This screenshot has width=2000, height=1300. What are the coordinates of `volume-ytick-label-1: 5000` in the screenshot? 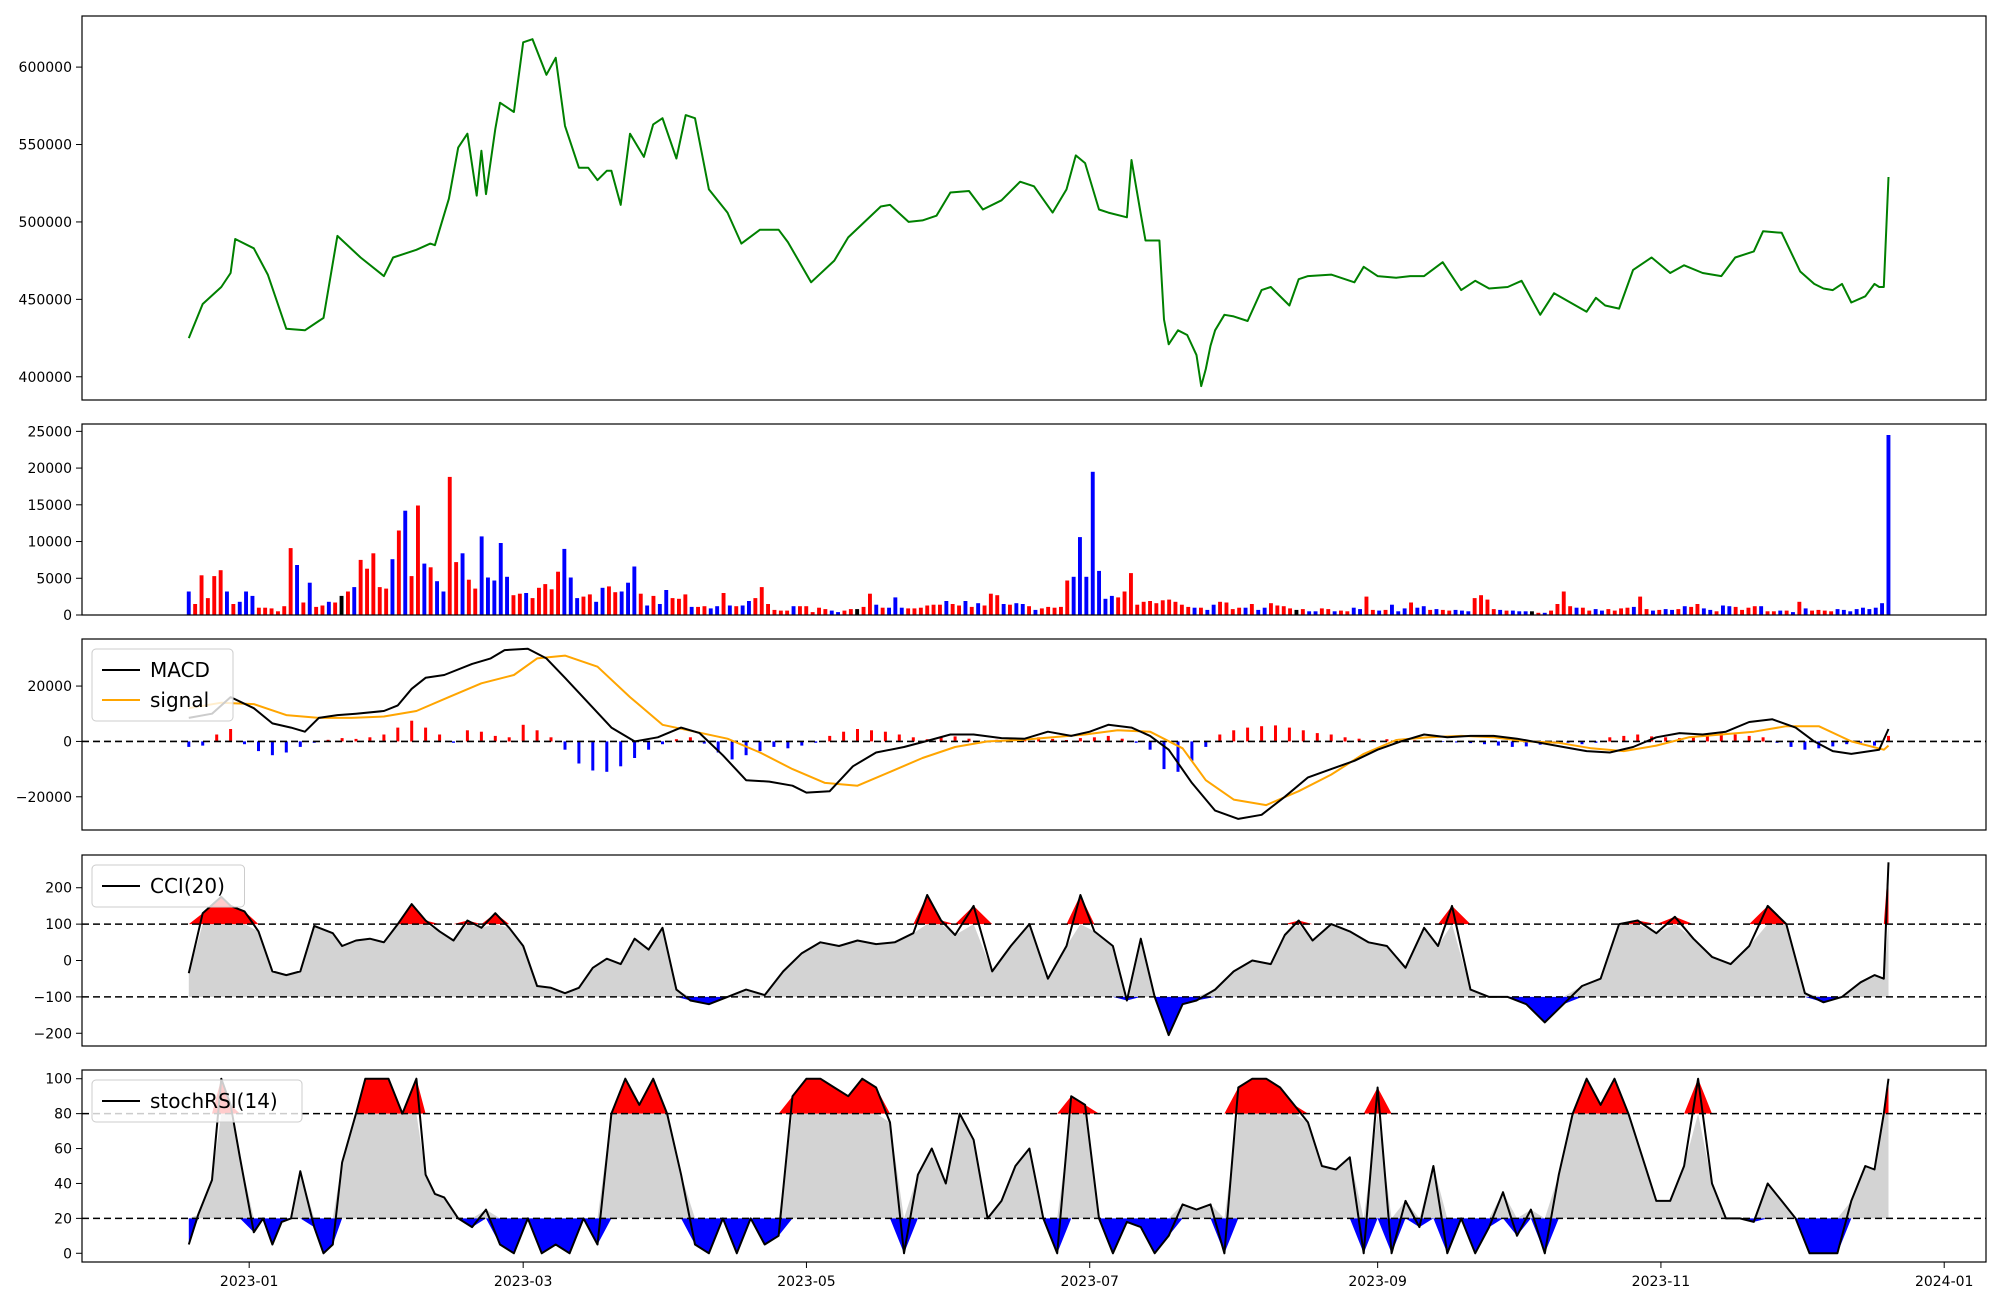 It's located at (54, 579).